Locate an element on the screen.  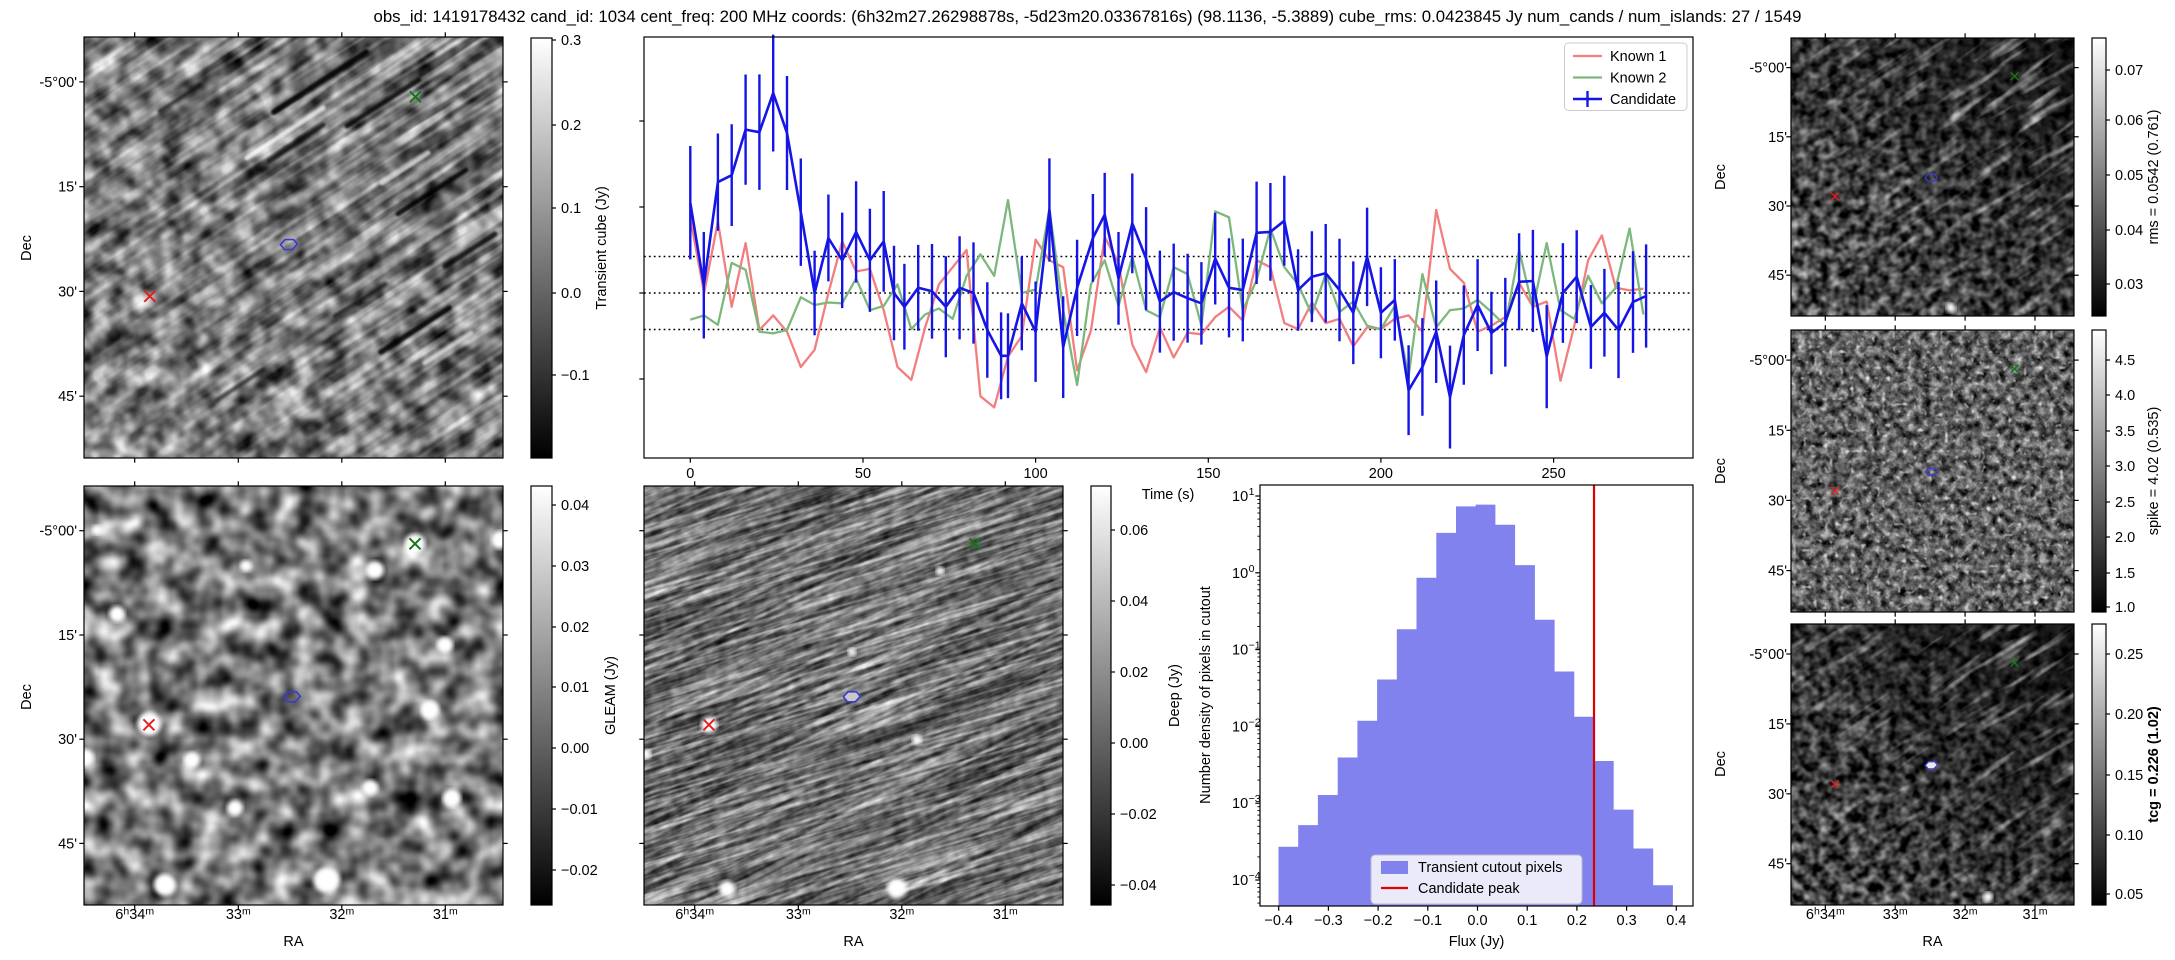
svg-text: spike = 4.02 (0.535) is located at coordinates (2154, 471).